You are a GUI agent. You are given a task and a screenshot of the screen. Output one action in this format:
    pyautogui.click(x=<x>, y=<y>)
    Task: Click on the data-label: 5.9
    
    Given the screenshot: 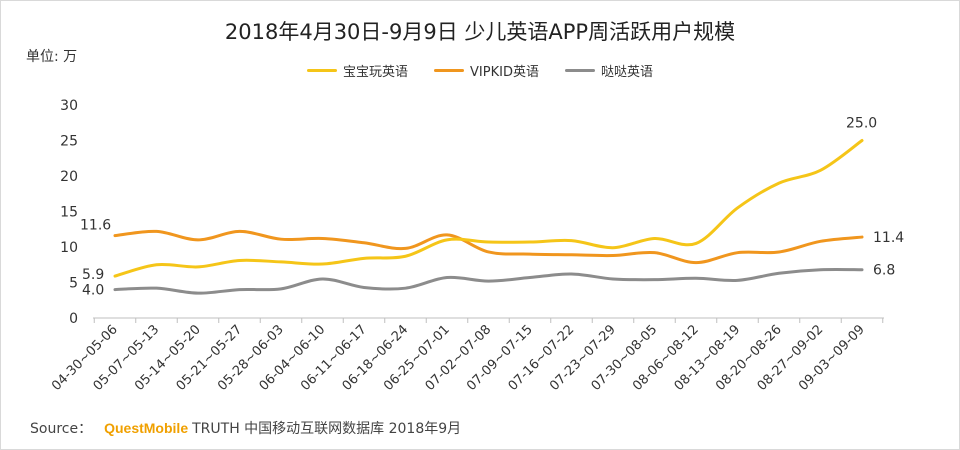 What is the action you would take?
    pyautogui.click(x=93, y=275)
    